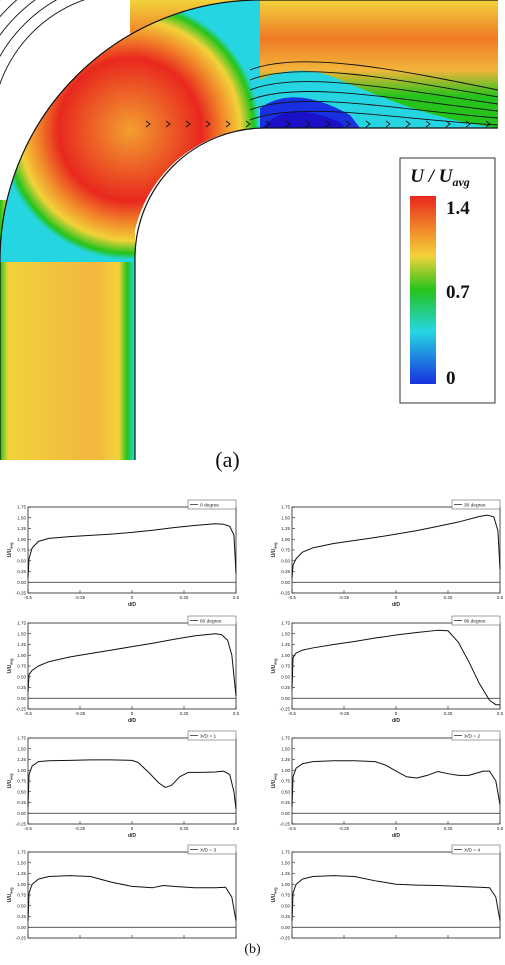 Image resolution: width=505 pixels, height=965 pixels. Describe the element at coordinates (208, 850) in the screenshot. I see `legend-label: X/D = 3` at that location.